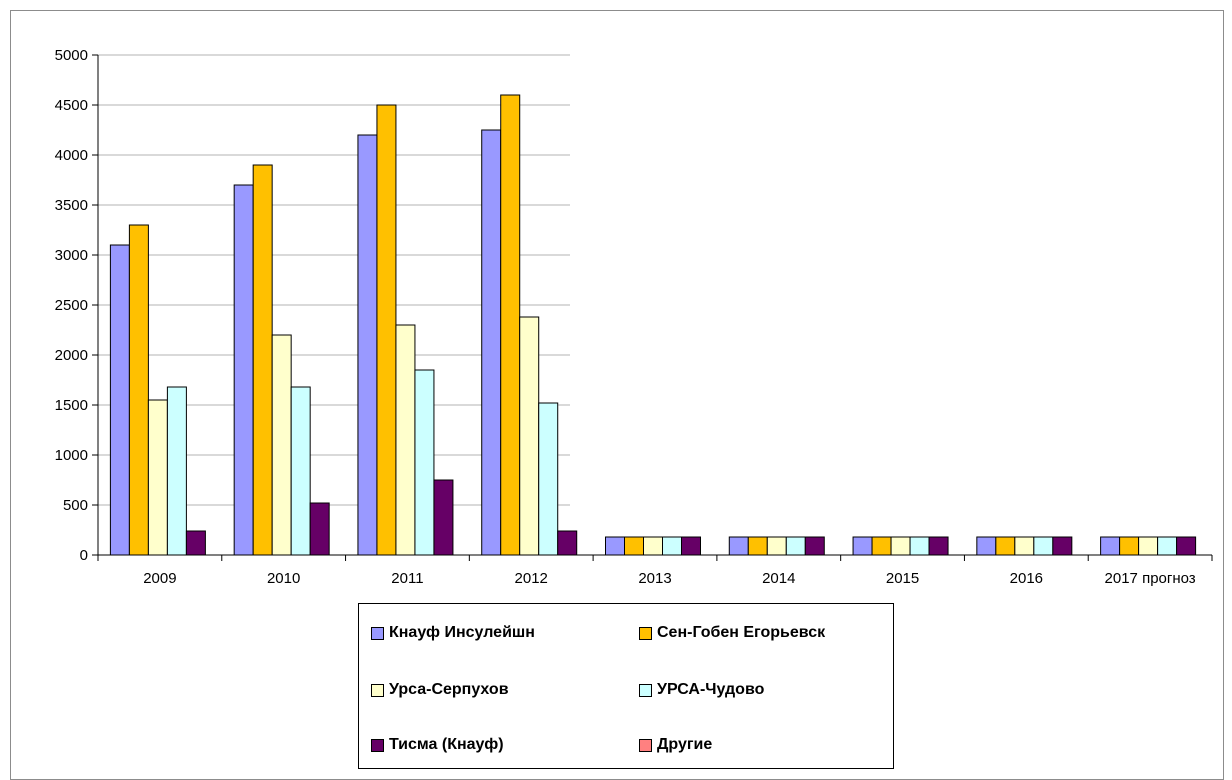 The image size is (1232, 780). Describe the element at coordinates (71, 305) in the screenshot. I see `y-tick-label: 2500` at that location.